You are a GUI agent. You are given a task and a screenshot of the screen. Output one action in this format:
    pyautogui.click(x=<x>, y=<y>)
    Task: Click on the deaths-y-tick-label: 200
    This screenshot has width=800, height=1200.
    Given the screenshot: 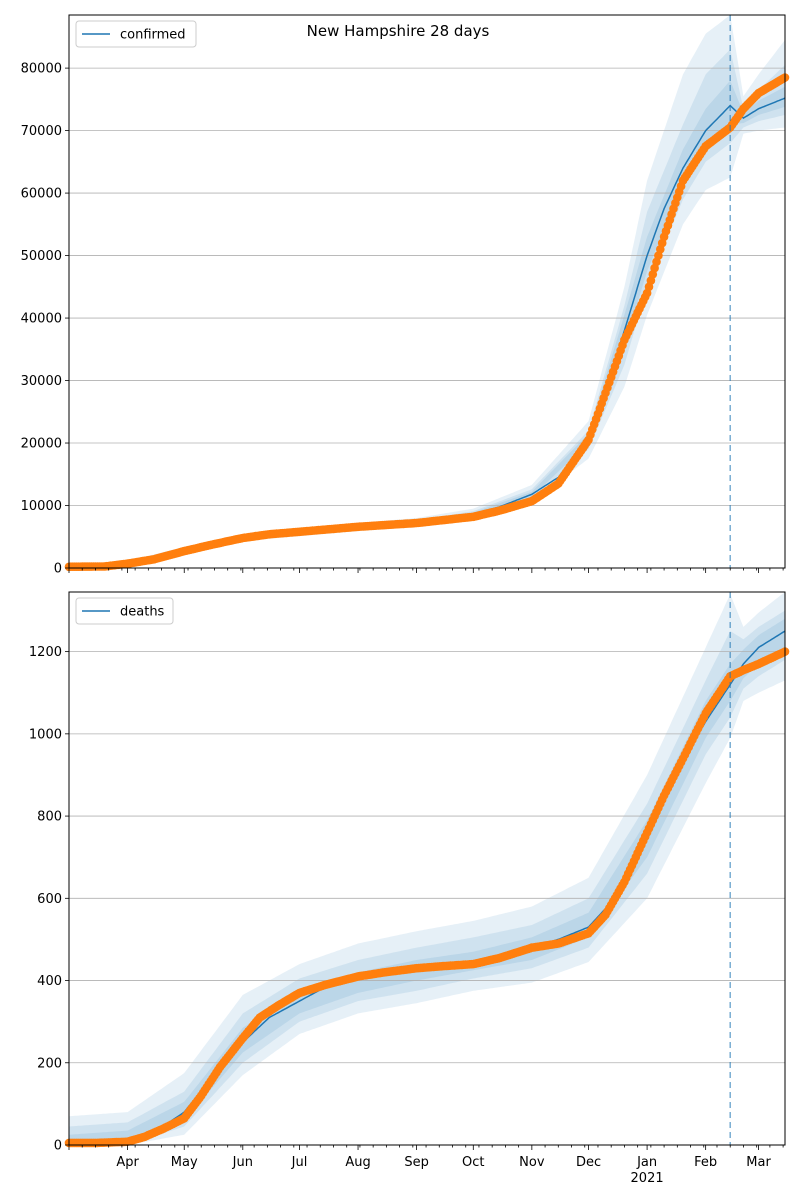 What is the action you would take?
    pyautogui.click(x=49, y=1063)
    